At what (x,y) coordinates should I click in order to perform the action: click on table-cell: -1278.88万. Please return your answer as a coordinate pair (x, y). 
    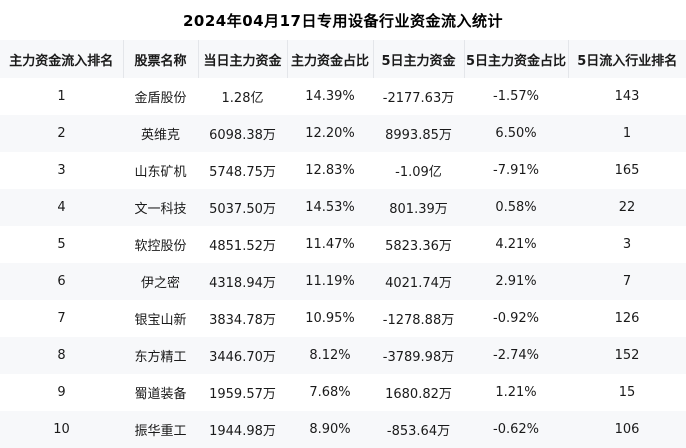
    Looking at the image, I should click on (418, 320).